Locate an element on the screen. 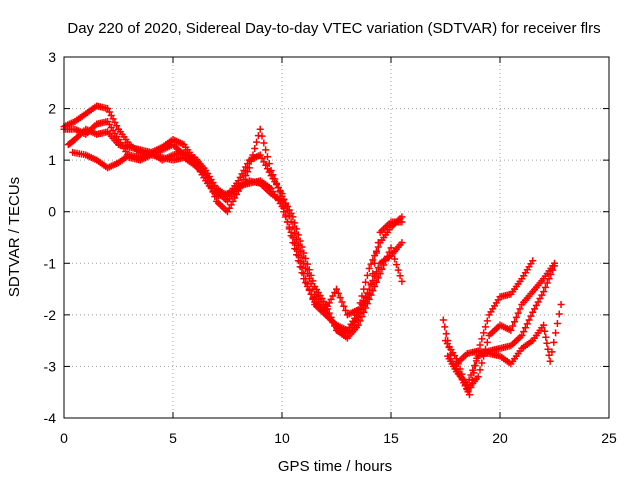 The image size is (640, 480). y-tick-label: -2 is located at coordinates (50, 315).